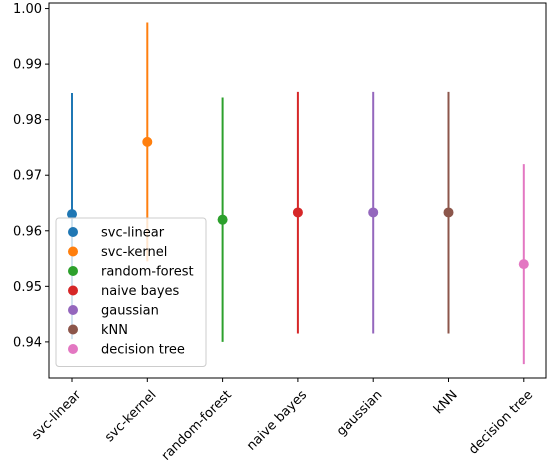 The width and height of the screenshot is (560, 472). I want to click on x-tick-label-0: svc-linear, so click(57, 415).